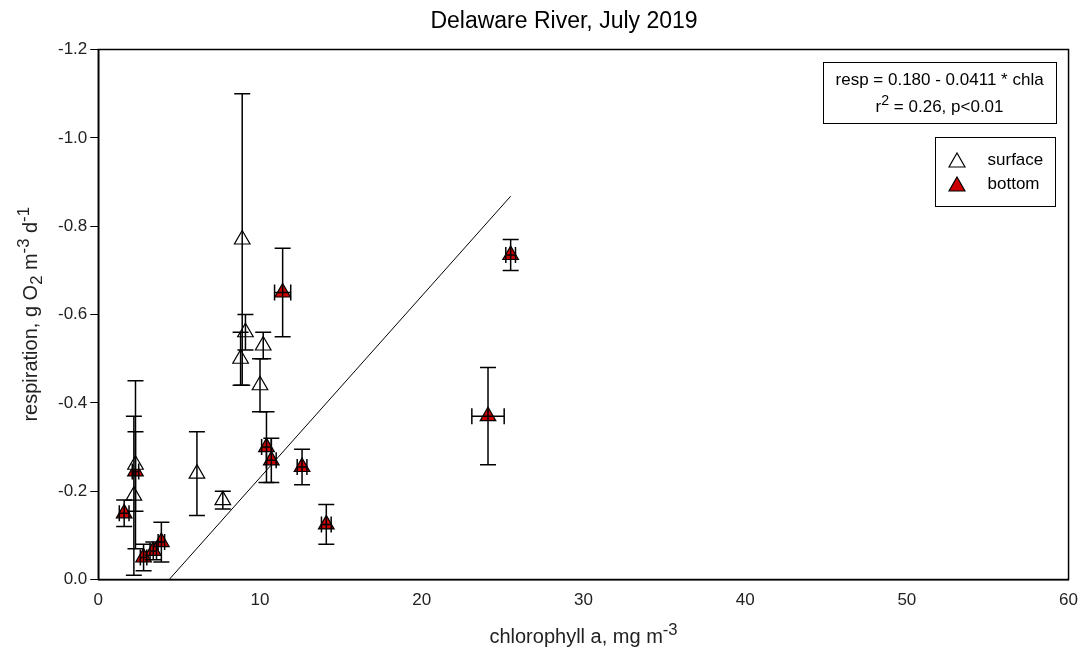 Image resolution: width=1081 pixels, height=664 pixels. I want to click on x-tick-label: 0, so click(98, 600).